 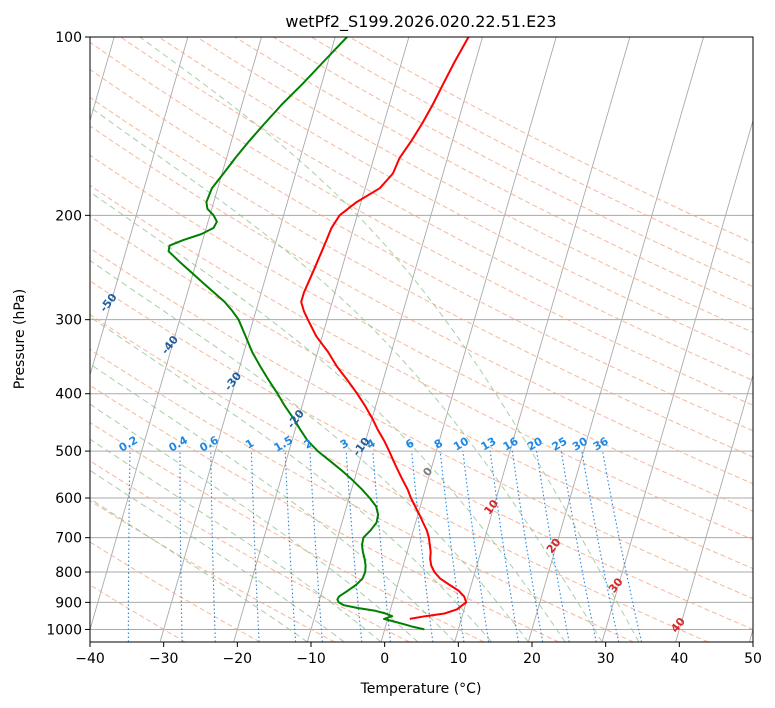 What do you see at coordinates (68, 452) in the screenshot?
I see `y-tick-label: 500` at bounding box center [68, 452].